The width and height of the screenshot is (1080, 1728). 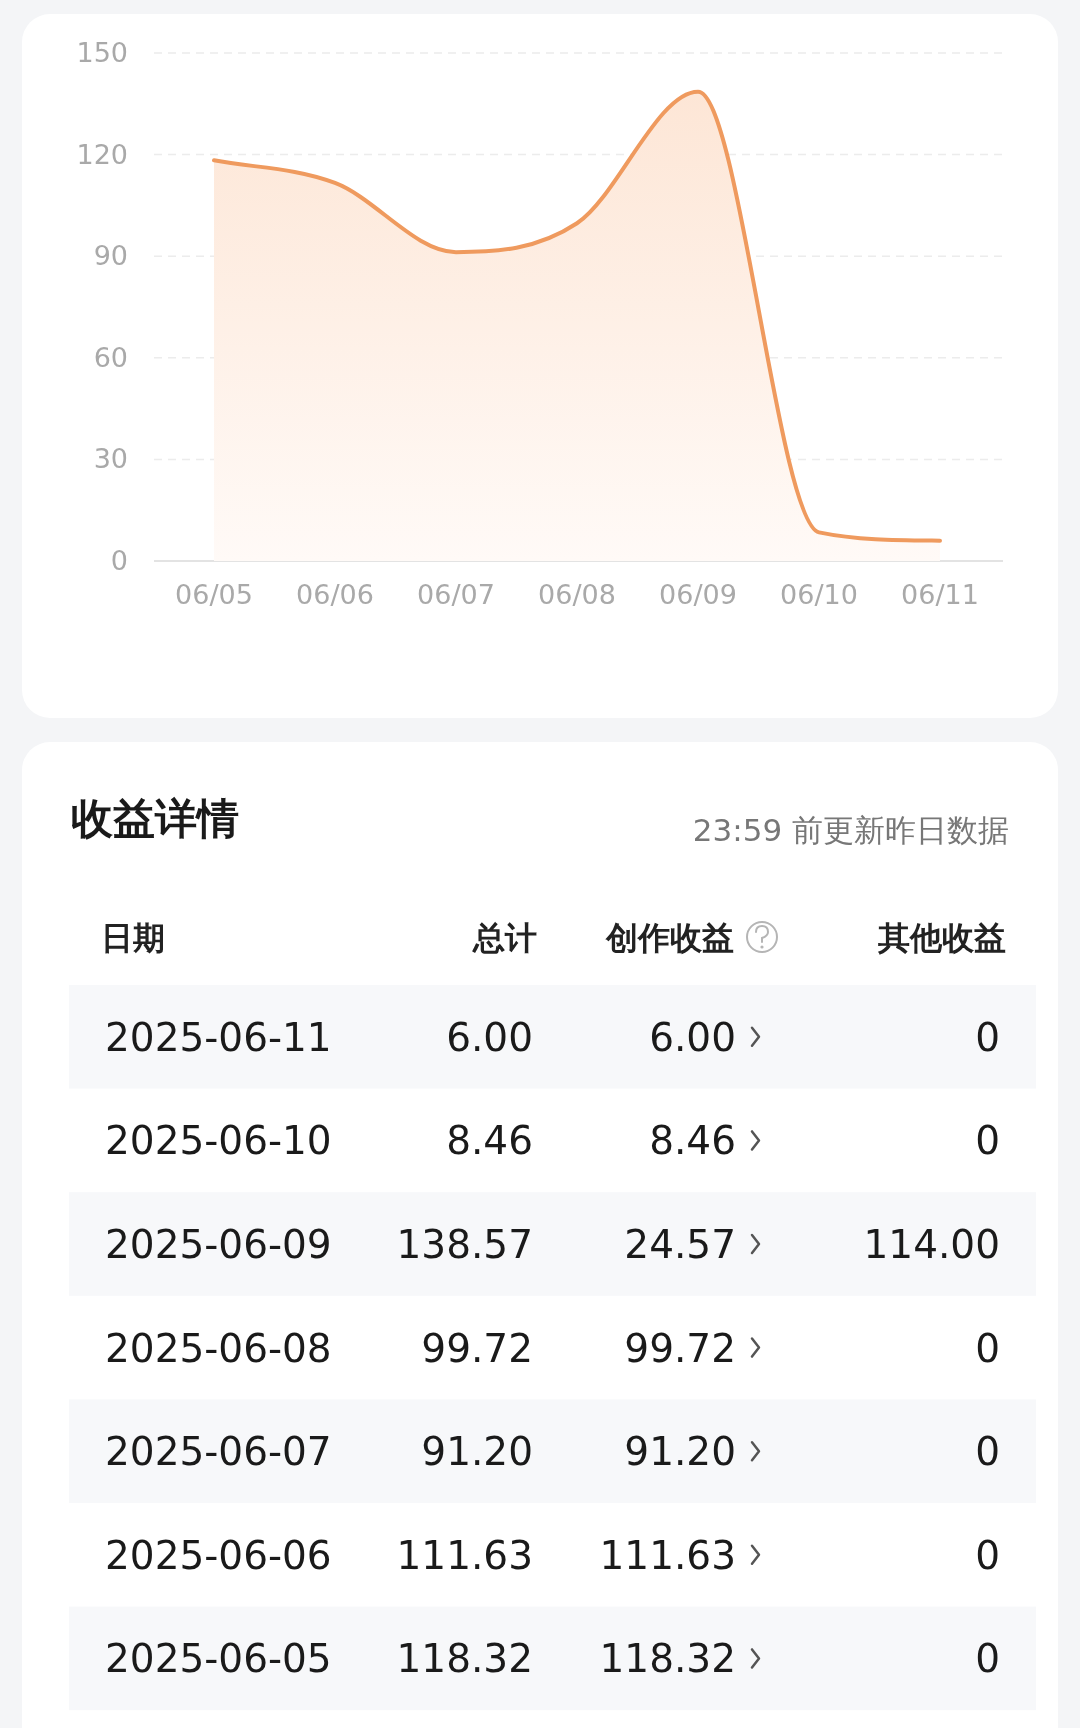 I want to click on x-tick-label: 06/08, so click(x=577, y=594).